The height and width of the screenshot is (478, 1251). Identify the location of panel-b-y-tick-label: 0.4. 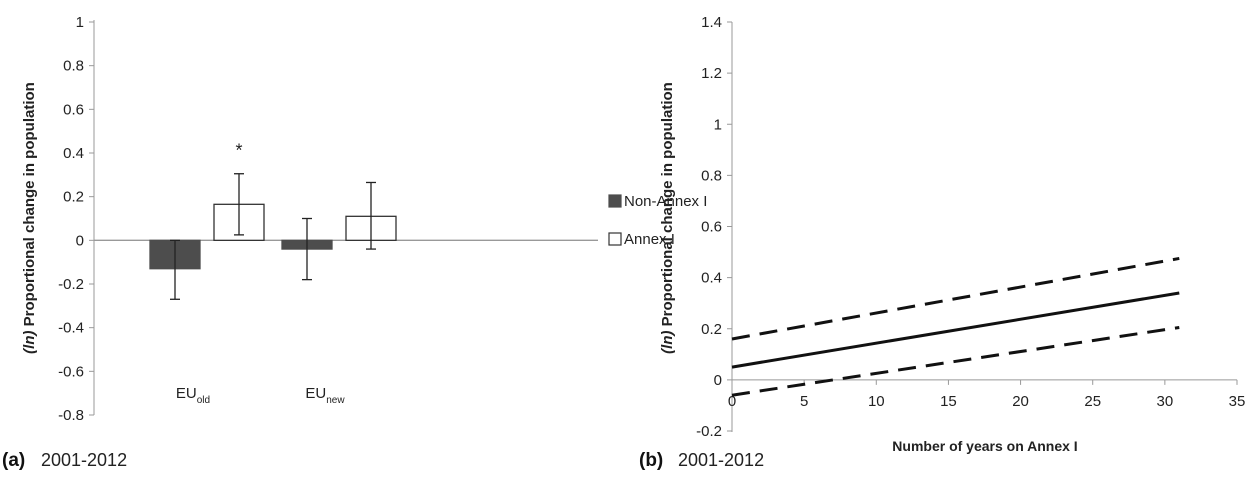
(711, 278).